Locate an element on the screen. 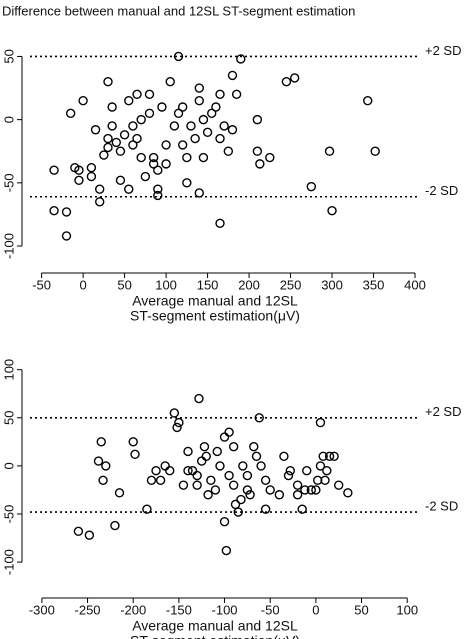 This screenshot has height=639, width=474. x-tick-label: -200 is located at coordinates (133, 609).